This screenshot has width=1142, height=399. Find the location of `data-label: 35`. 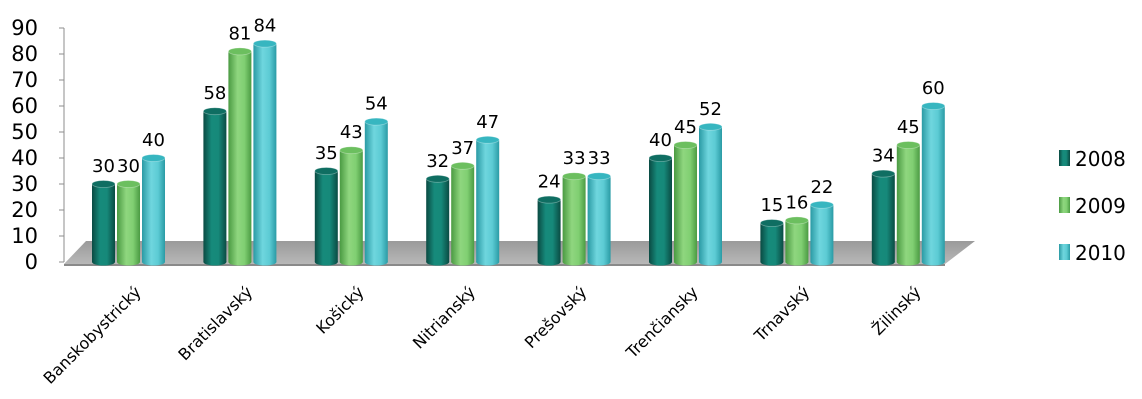

data-label: 35 is located at coordinates (326, 153).